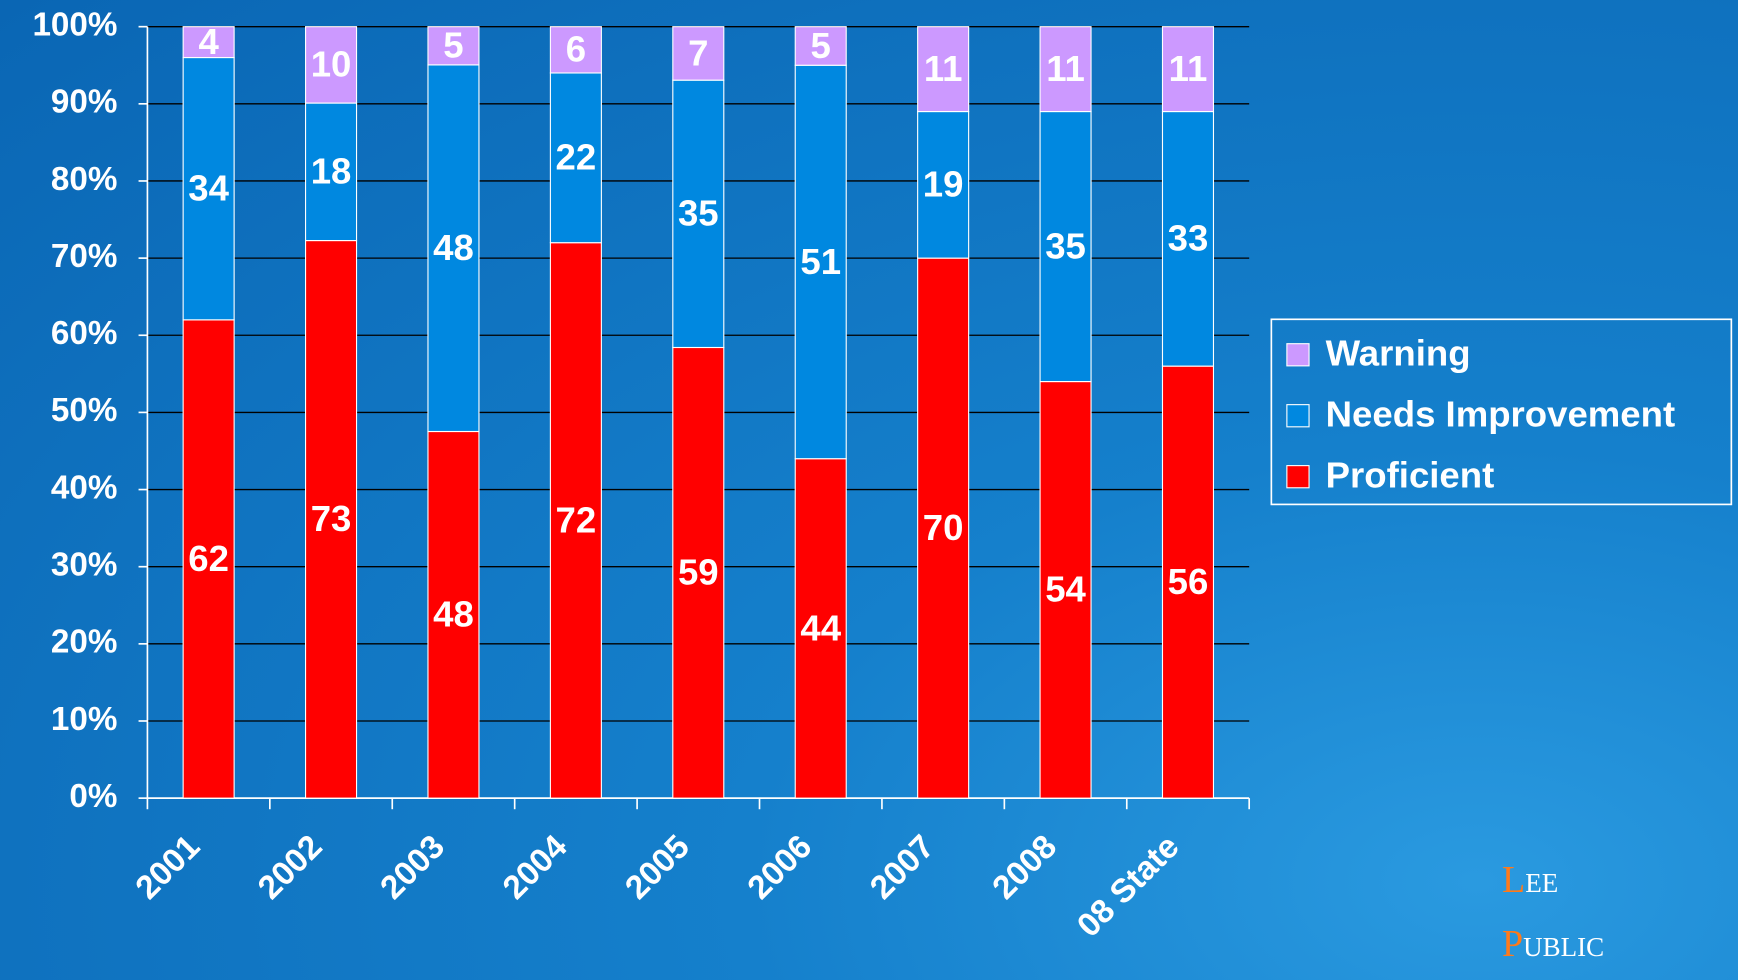 The image size is (1738, 980). I want to click on y-tick-label: 80%, so click(84, 179).